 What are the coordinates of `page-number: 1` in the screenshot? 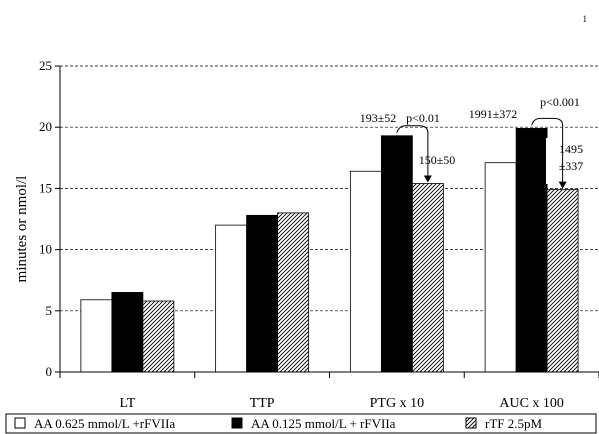 It's located at (585, 19).